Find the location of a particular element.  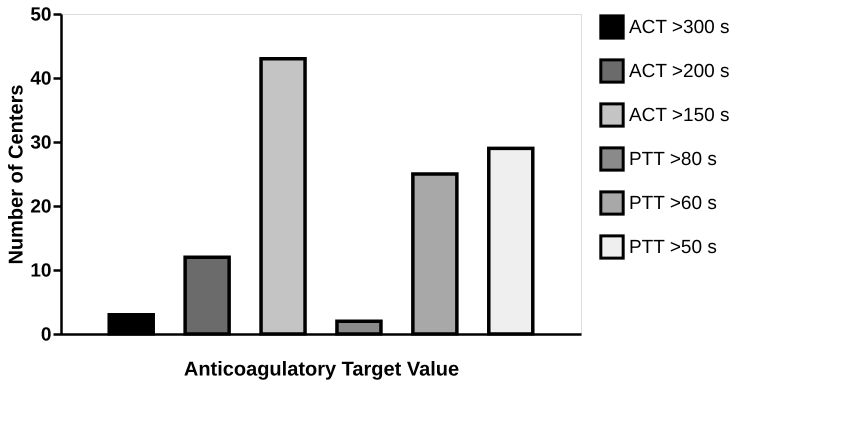

legend-label: PTT >60 s is located at coordinates (673, 203).